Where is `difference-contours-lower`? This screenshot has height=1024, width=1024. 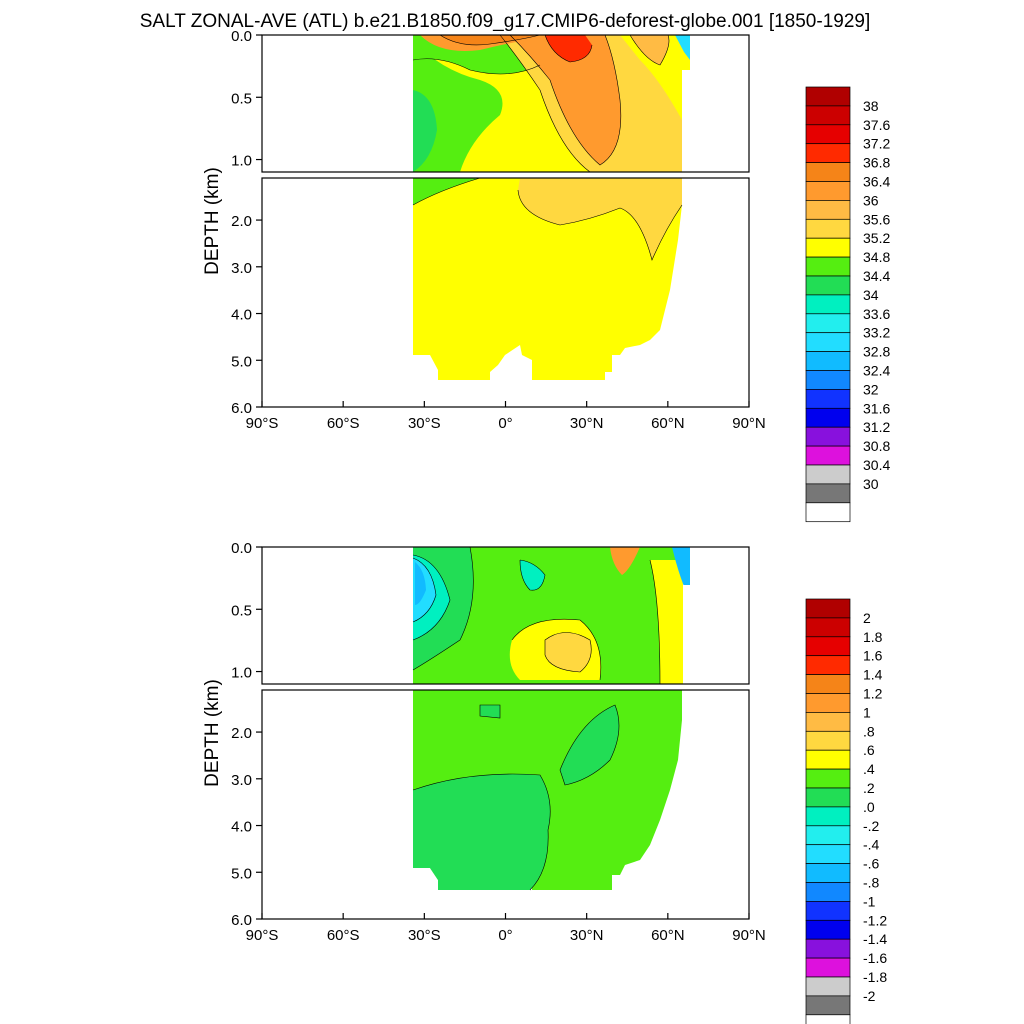 difference-contours-lower is located at coordinates (516, 797).